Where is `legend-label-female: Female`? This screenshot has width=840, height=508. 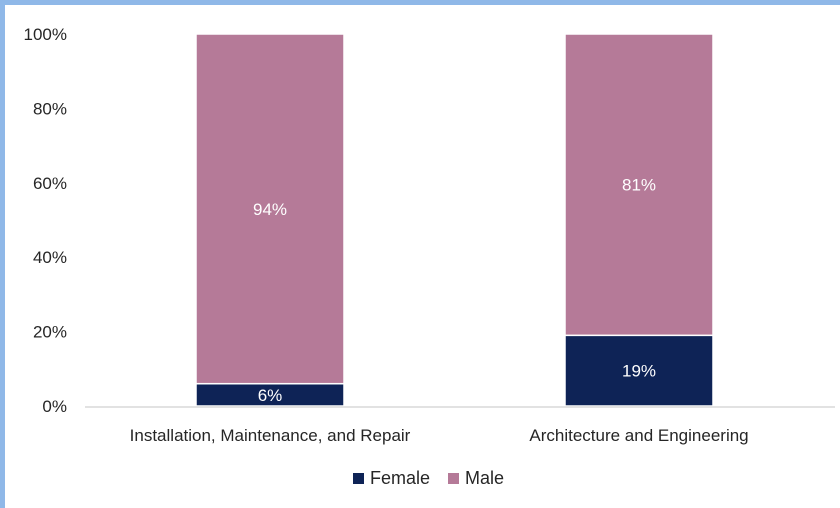
legend-label-female: Female is located at coordinates (400, 478).